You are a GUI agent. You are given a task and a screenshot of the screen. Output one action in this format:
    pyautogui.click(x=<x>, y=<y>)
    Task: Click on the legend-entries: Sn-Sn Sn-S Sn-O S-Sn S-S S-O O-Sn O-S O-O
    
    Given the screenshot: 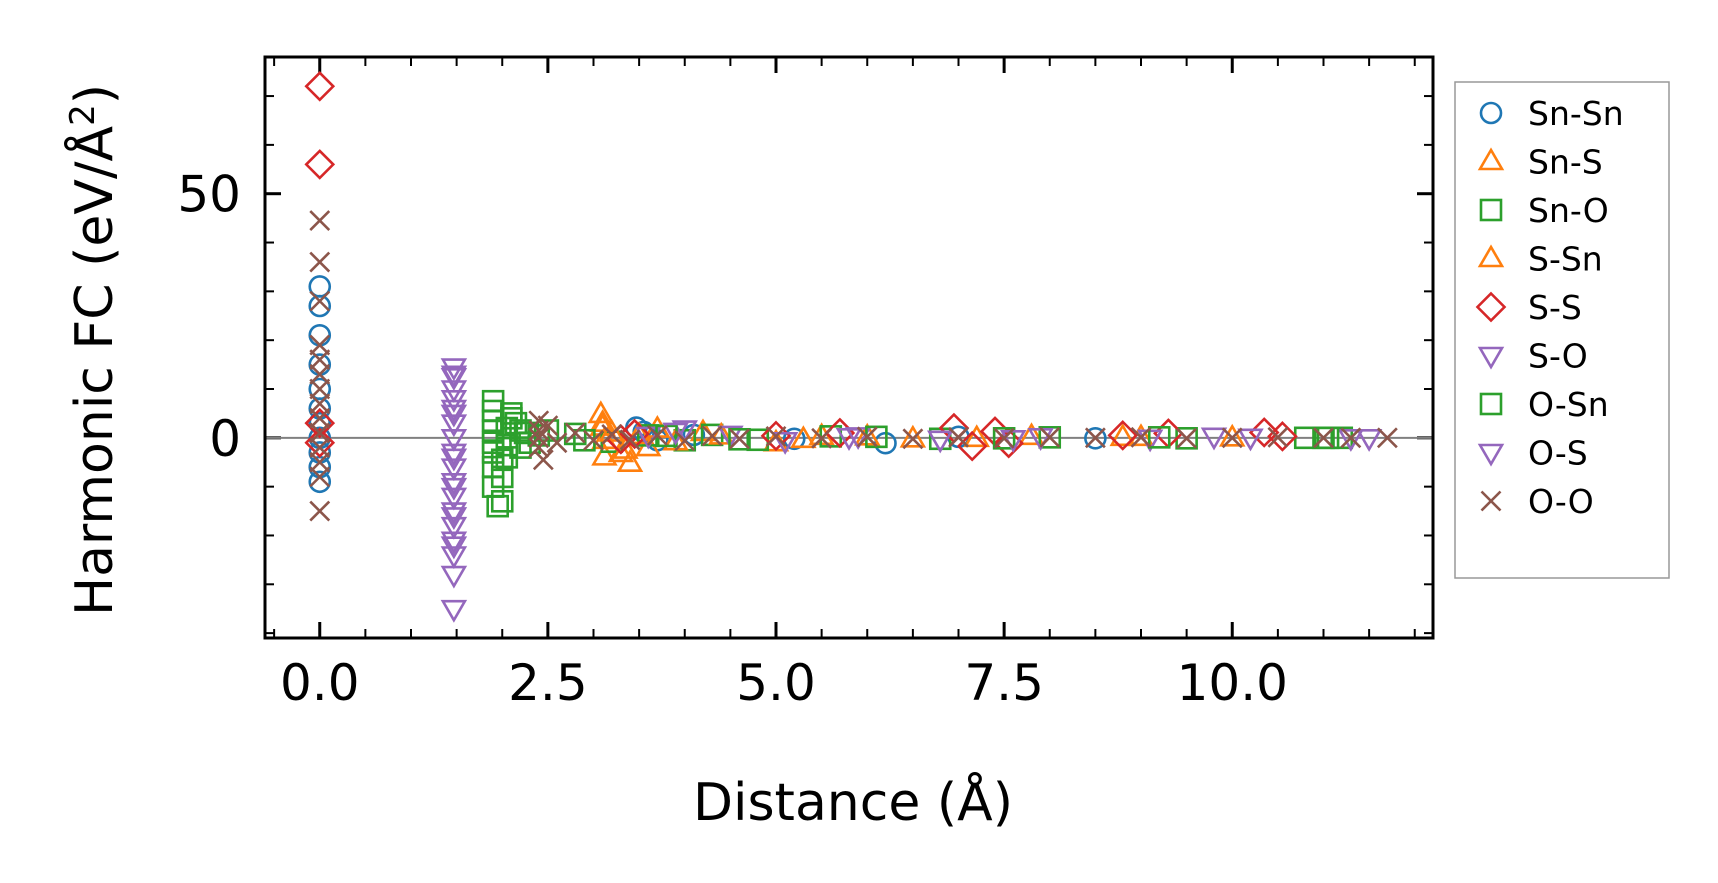 What is the action you would take?
    pyautogui.click(x=1549, y=307)
    